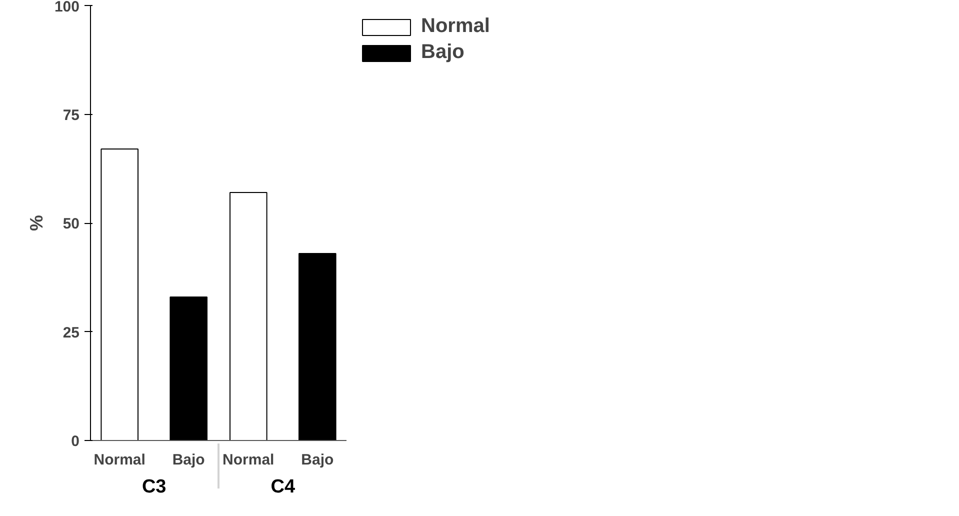 The height and width of the screenshot is (516, 959). I want to click on y-tick-label: 75, so click(71, 115).